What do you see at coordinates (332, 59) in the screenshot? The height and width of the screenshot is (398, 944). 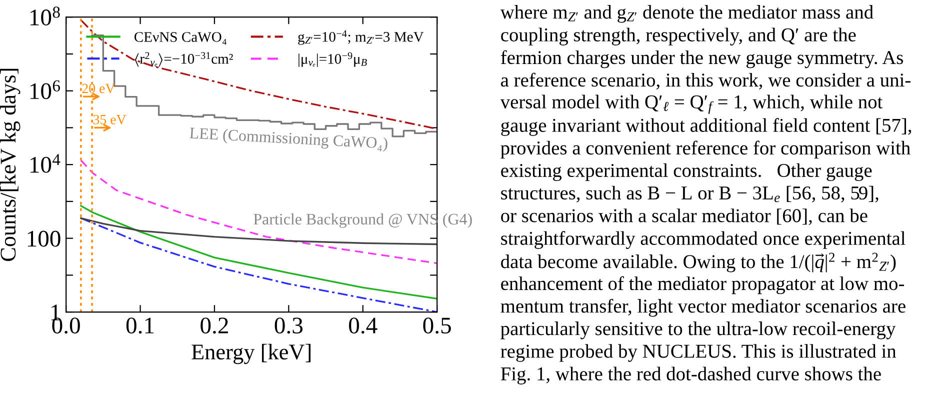 I see `legend-label: |μ$_{νₑ}$|=10$^{−9}$μ$_{B}$` at bounding box center [332, 59].